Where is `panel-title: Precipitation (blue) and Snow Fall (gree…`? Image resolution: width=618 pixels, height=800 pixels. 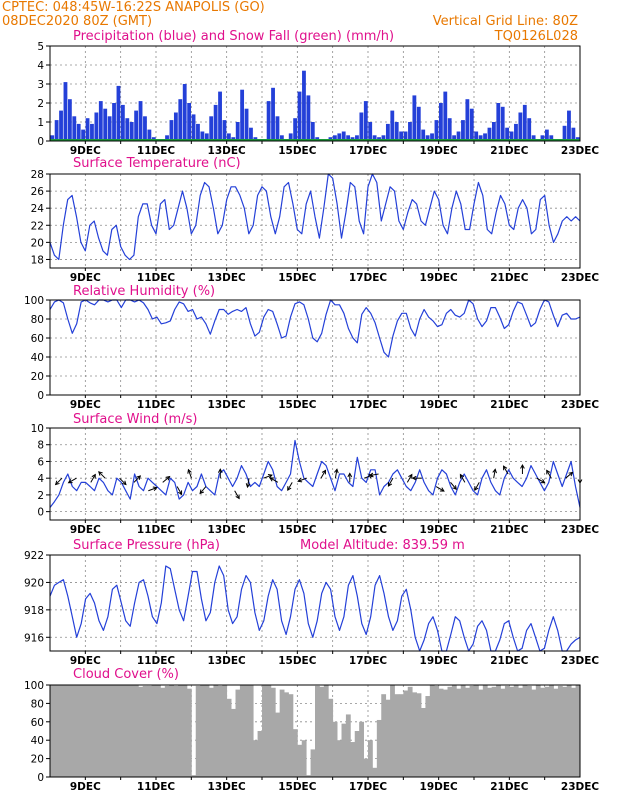 panel-title: Precipitation (blue) and Snow Fall (gree… is located at coordinates (233, 36).